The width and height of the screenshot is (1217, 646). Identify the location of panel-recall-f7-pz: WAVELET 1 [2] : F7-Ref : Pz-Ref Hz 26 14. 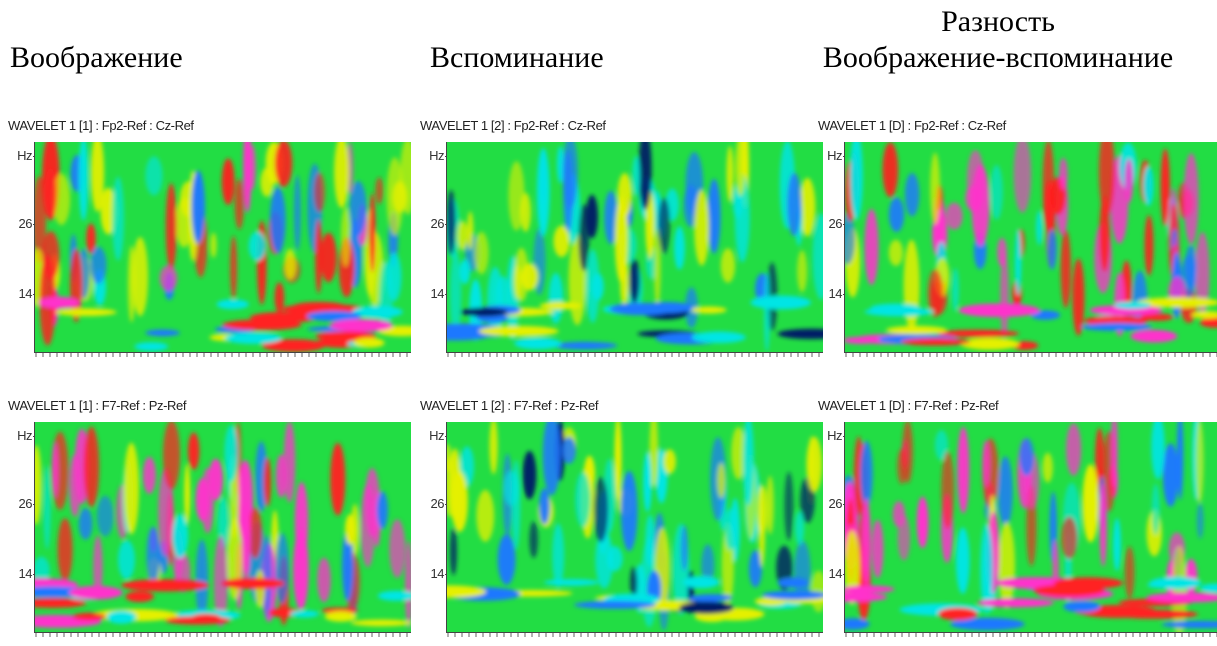
(621, 517).